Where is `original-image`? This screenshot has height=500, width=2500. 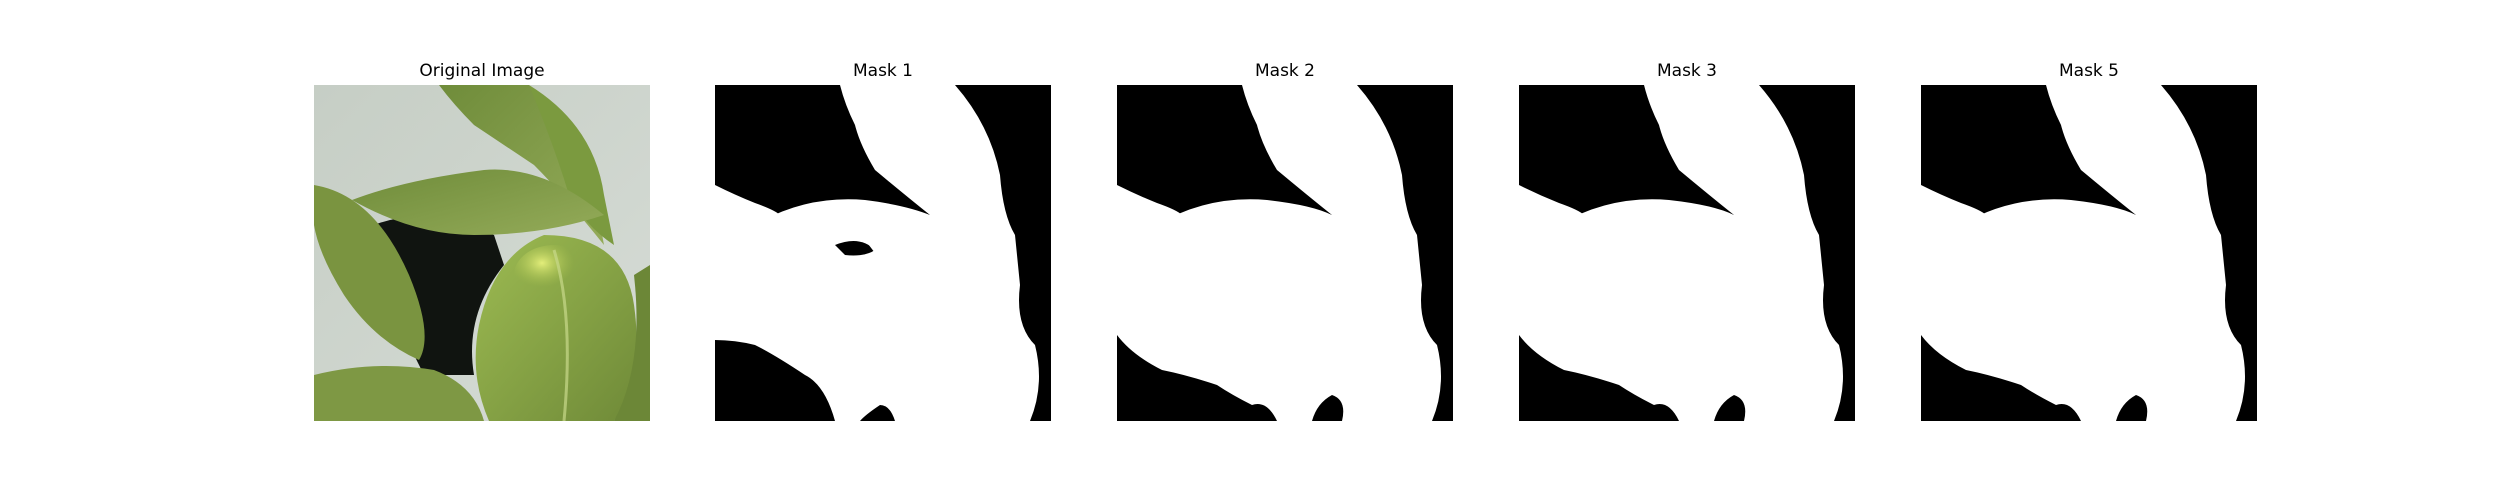 original-image is located at coordinates (482, 253).